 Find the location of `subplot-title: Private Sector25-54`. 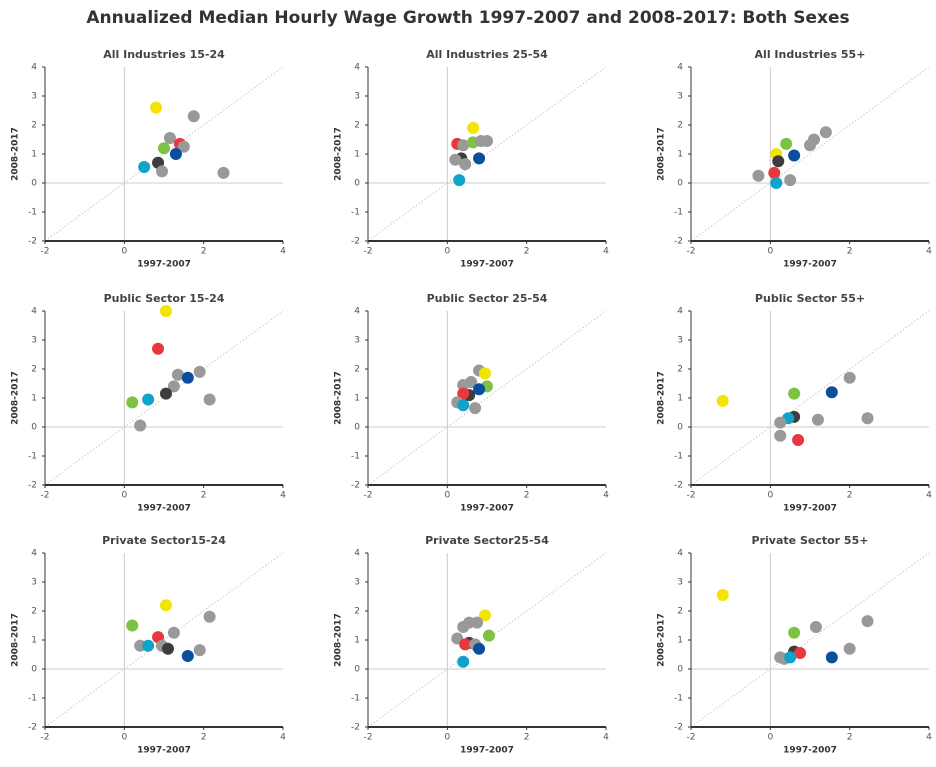

subplot-title: Private Sector25-54 is located at coordinates (487, 540).